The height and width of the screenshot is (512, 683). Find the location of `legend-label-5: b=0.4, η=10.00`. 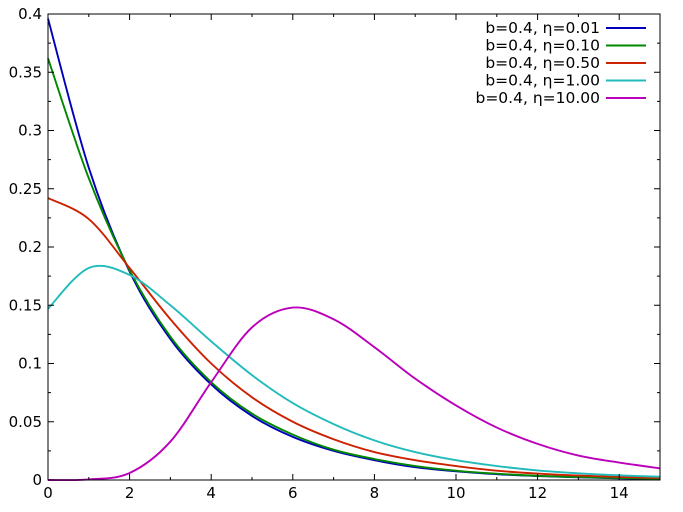

legend-label-5: b=0.4, η=10.00 is located at coordinates (537, 98).